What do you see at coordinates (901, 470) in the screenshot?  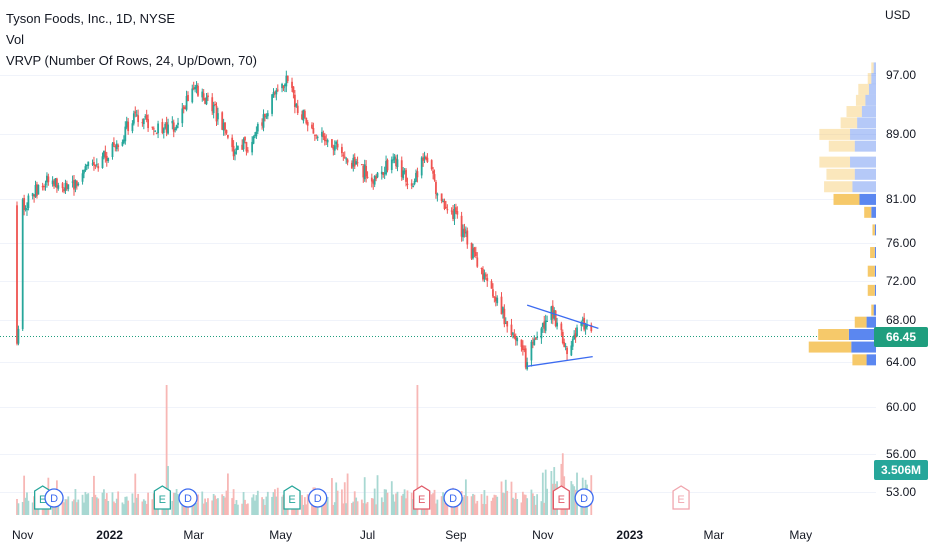 I see `last-volume-label: 3.506M` at bounding box center [901, 470].